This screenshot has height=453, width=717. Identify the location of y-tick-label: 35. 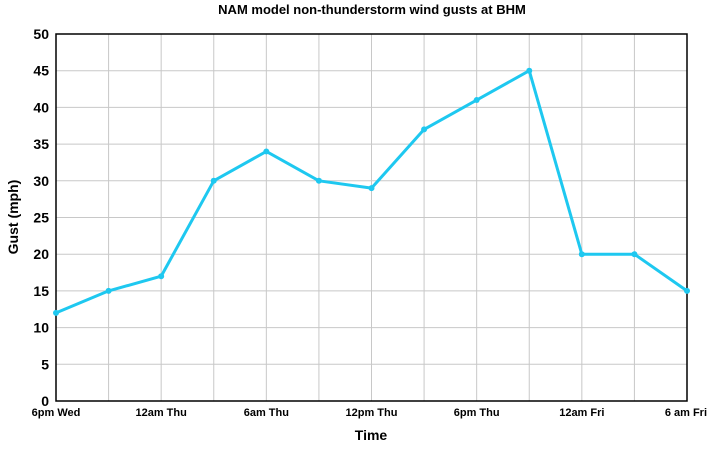
(41, 144).